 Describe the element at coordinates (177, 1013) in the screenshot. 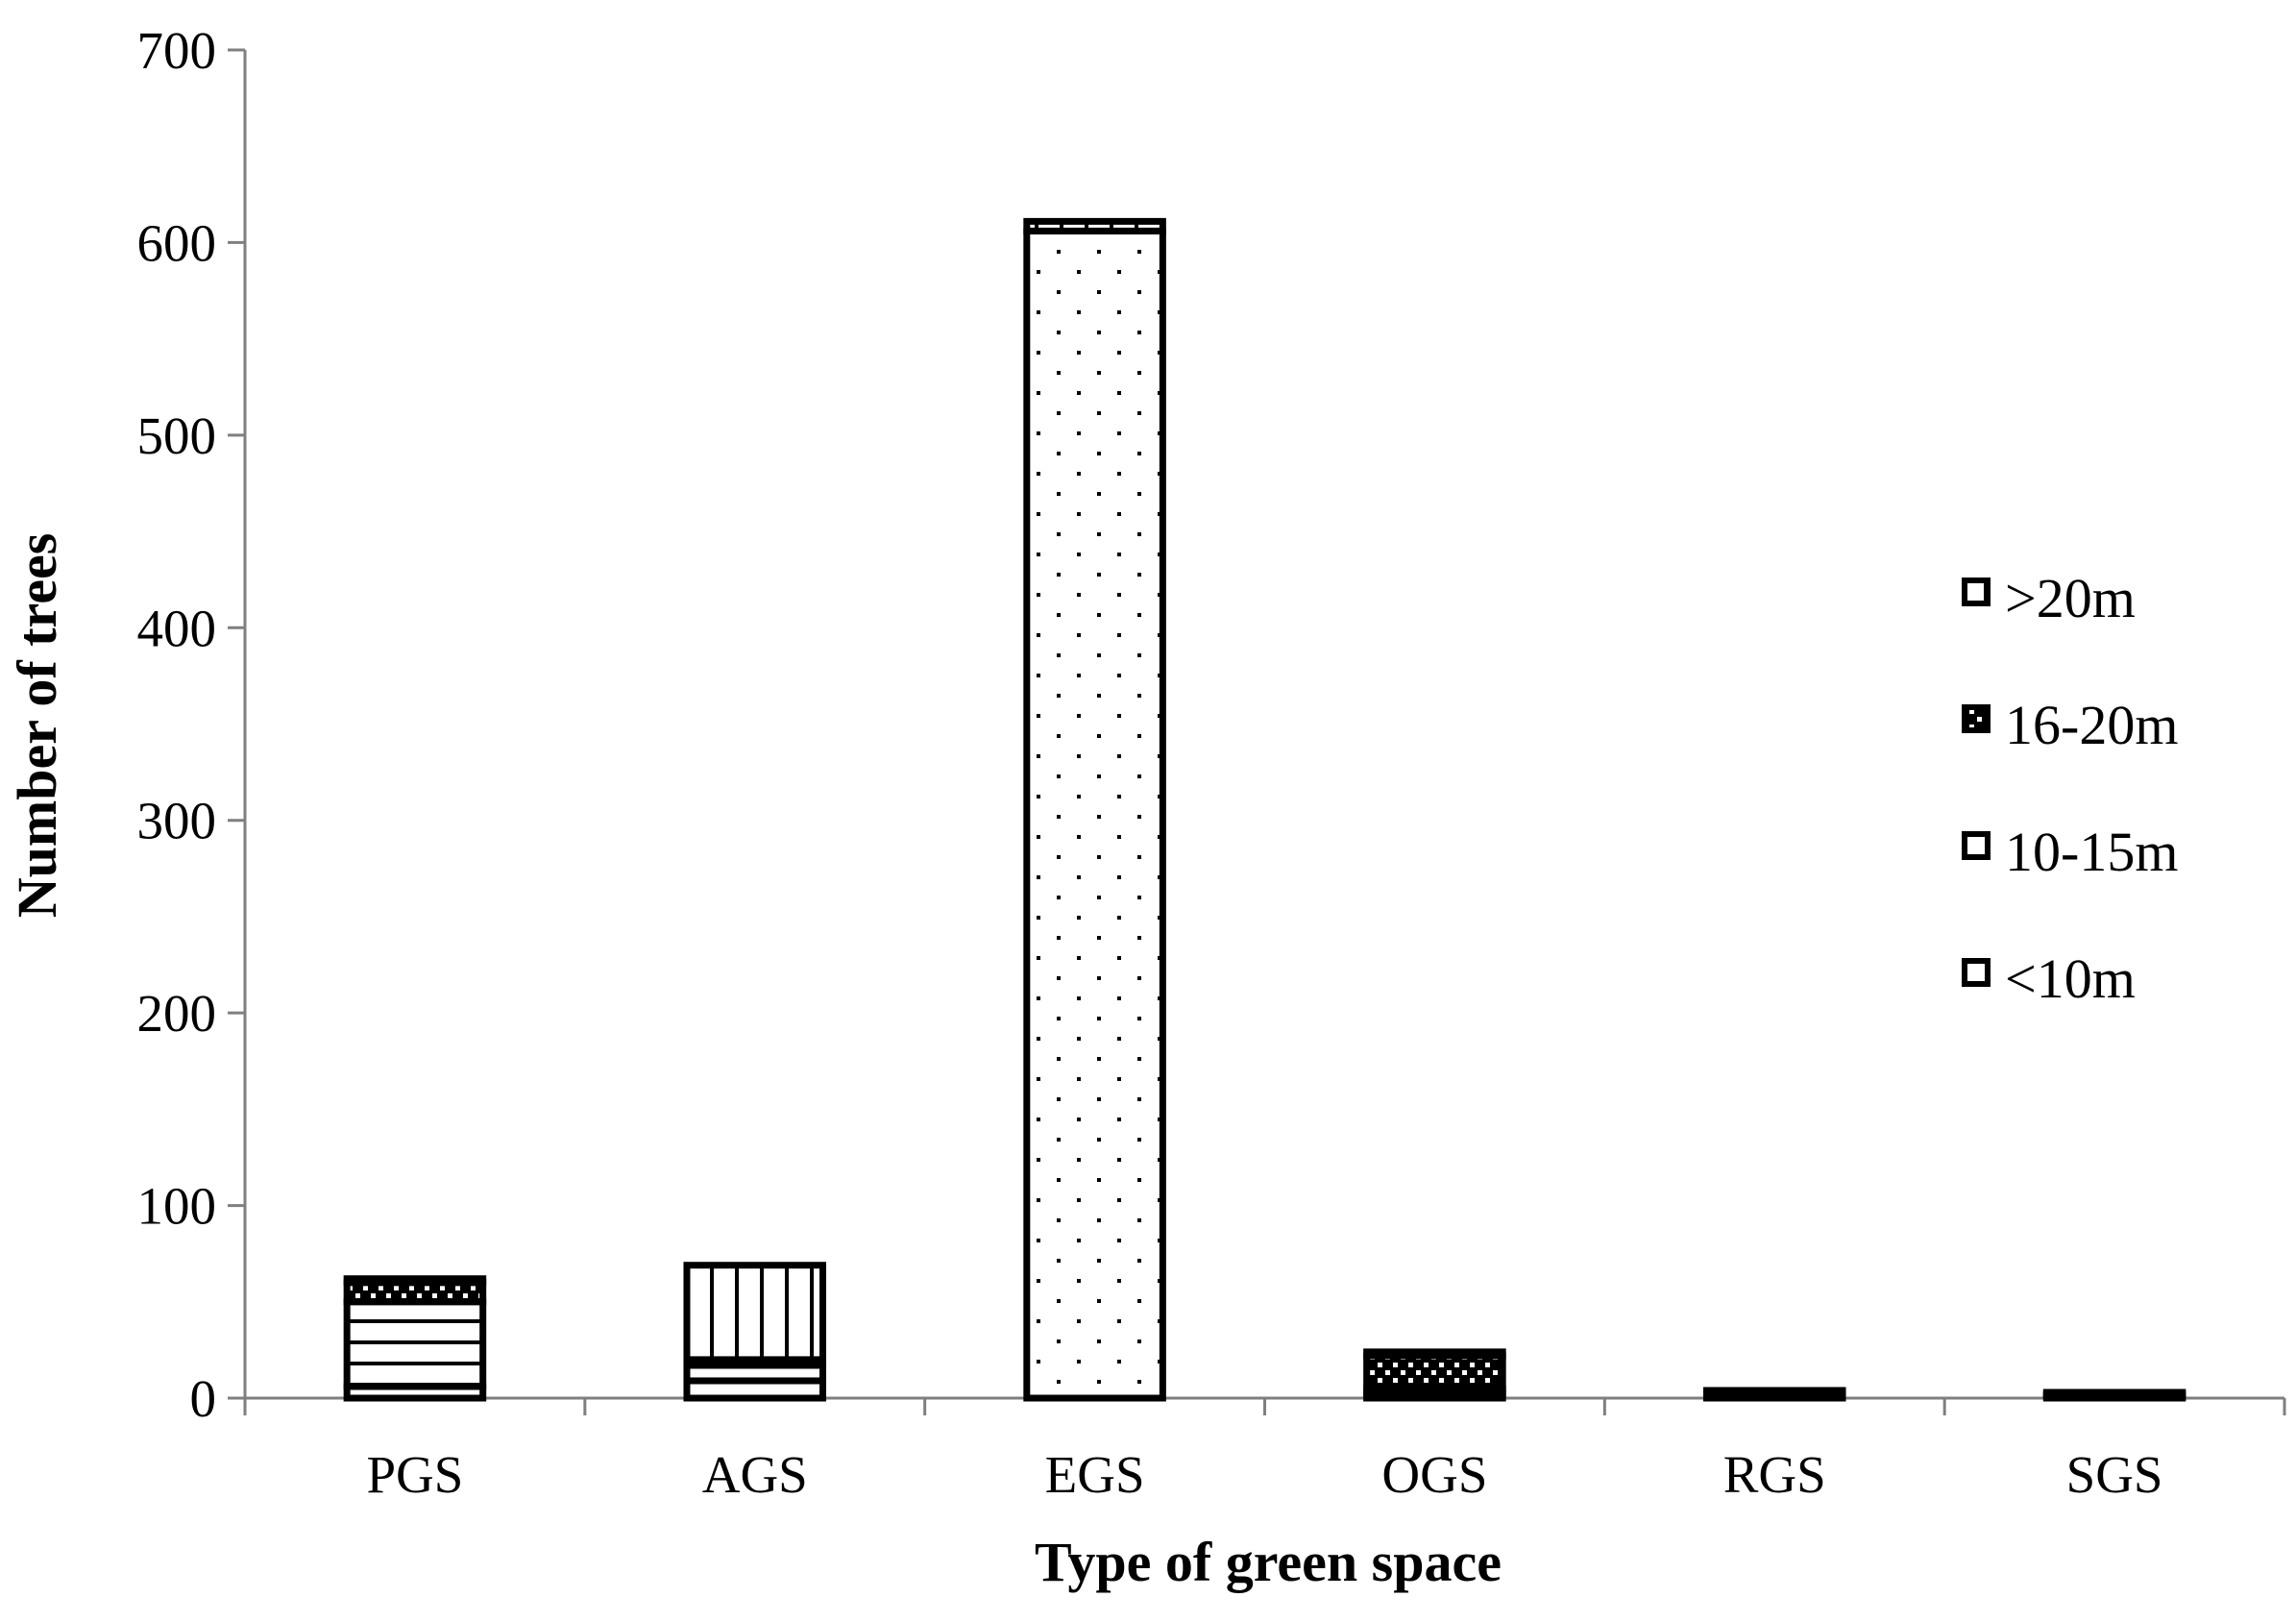

I see `y-tick-label: 200` at that location.